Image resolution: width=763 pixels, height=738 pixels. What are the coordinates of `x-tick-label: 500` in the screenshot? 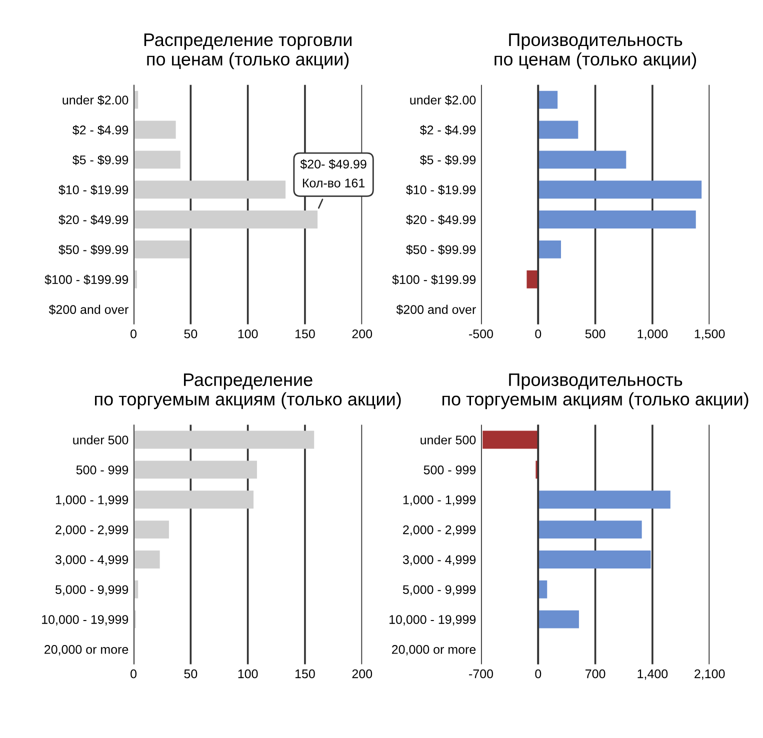 It's located at (595, 333).